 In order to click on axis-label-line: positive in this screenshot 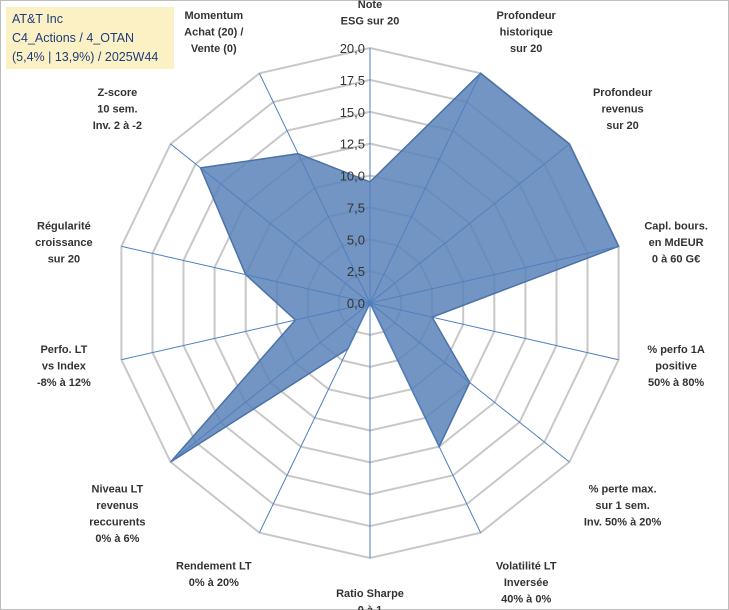, I will do `click(676, 366)`.